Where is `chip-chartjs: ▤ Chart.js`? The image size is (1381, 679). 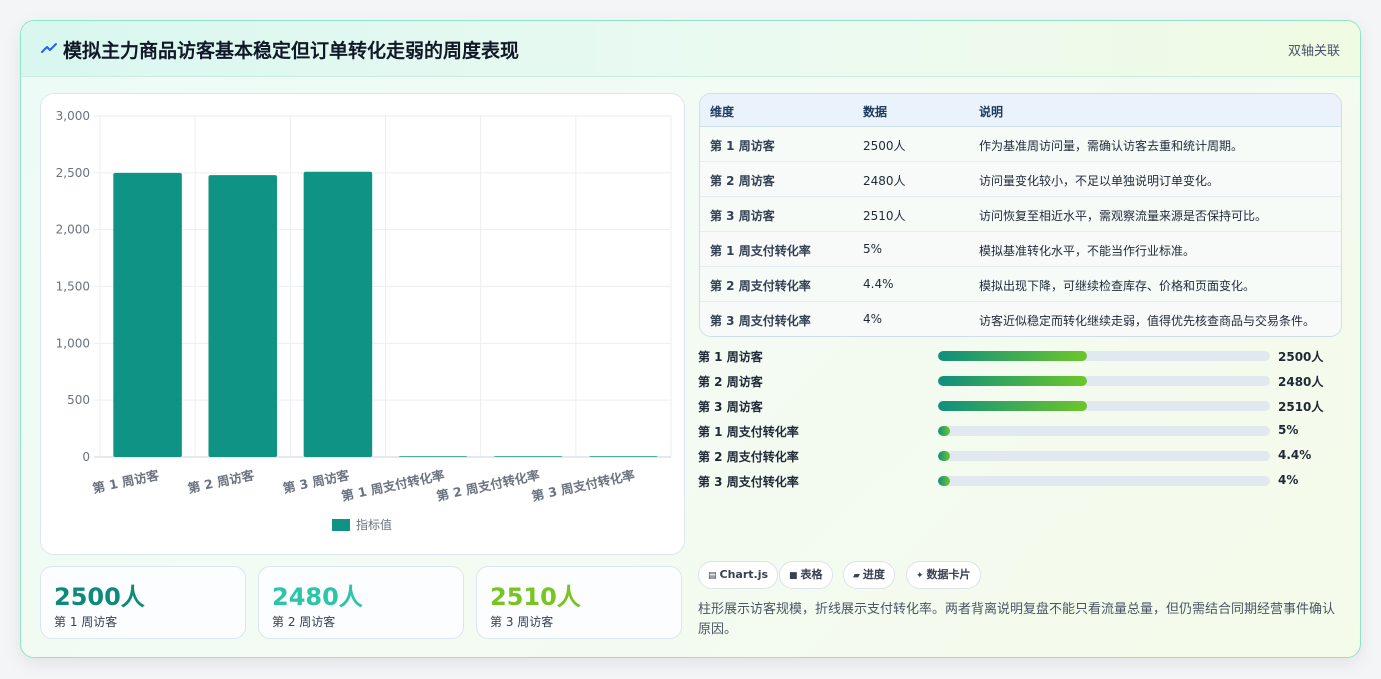 chip-chartjs: ▤ Chart.js is located at coordinates (738, 575).